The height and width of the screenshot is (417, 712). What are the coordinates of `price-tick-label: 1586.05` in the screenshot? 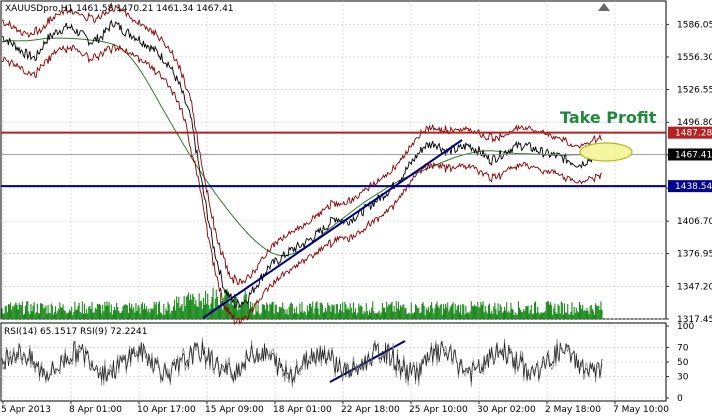 It's located at (694, 25).